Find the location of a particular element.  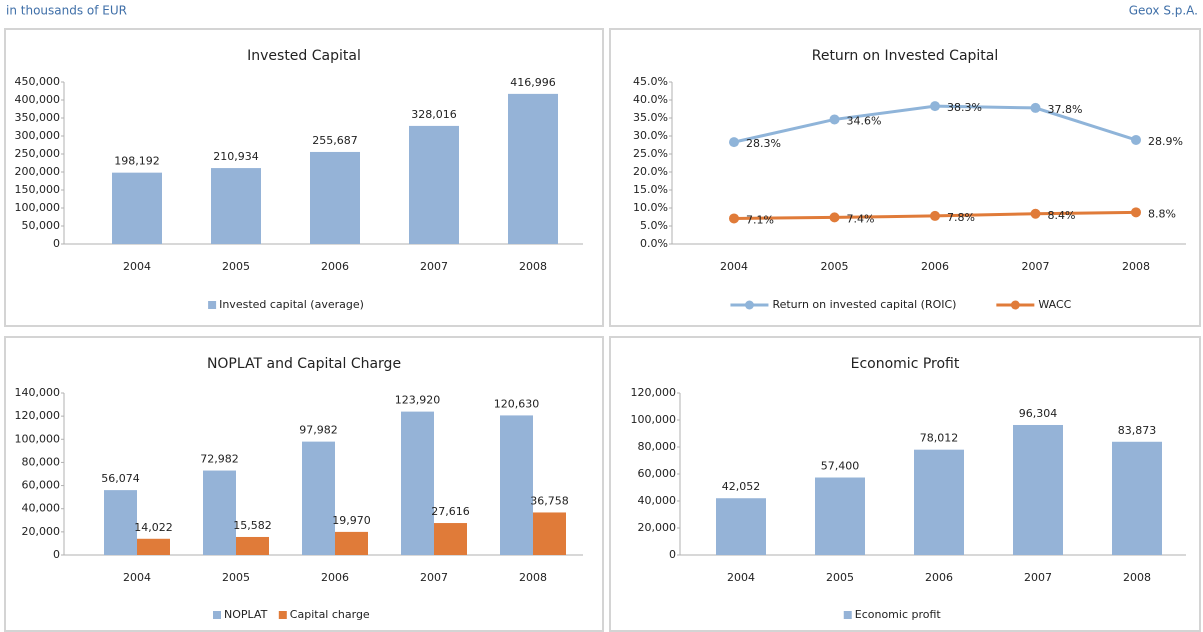

data-label: 27,616 is located at coordinates (450, 511).